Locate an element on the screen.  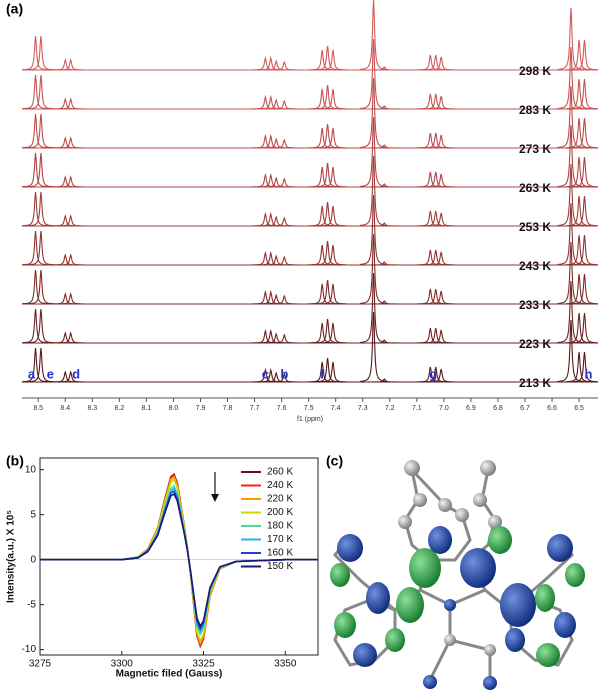
peak-label: d is located at coordinates (76, 373).